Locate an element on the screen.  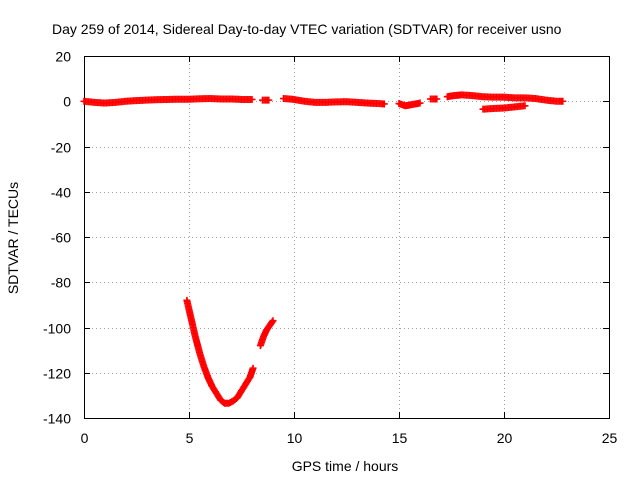
x-axis-label: GPS time / hours is located at coordinates (345, 466).